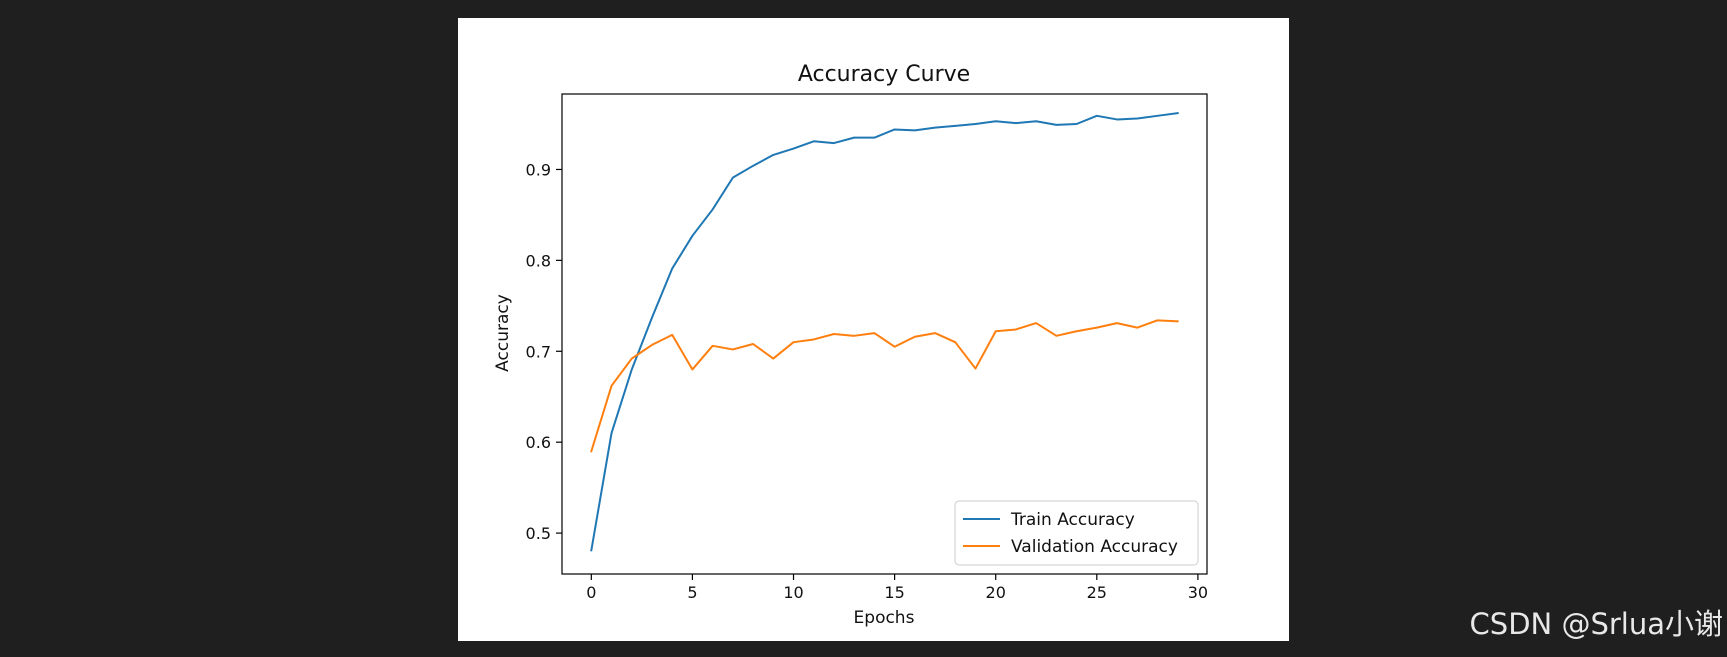  I want to click on y-tick-label: 0.8, so click(538, 260).